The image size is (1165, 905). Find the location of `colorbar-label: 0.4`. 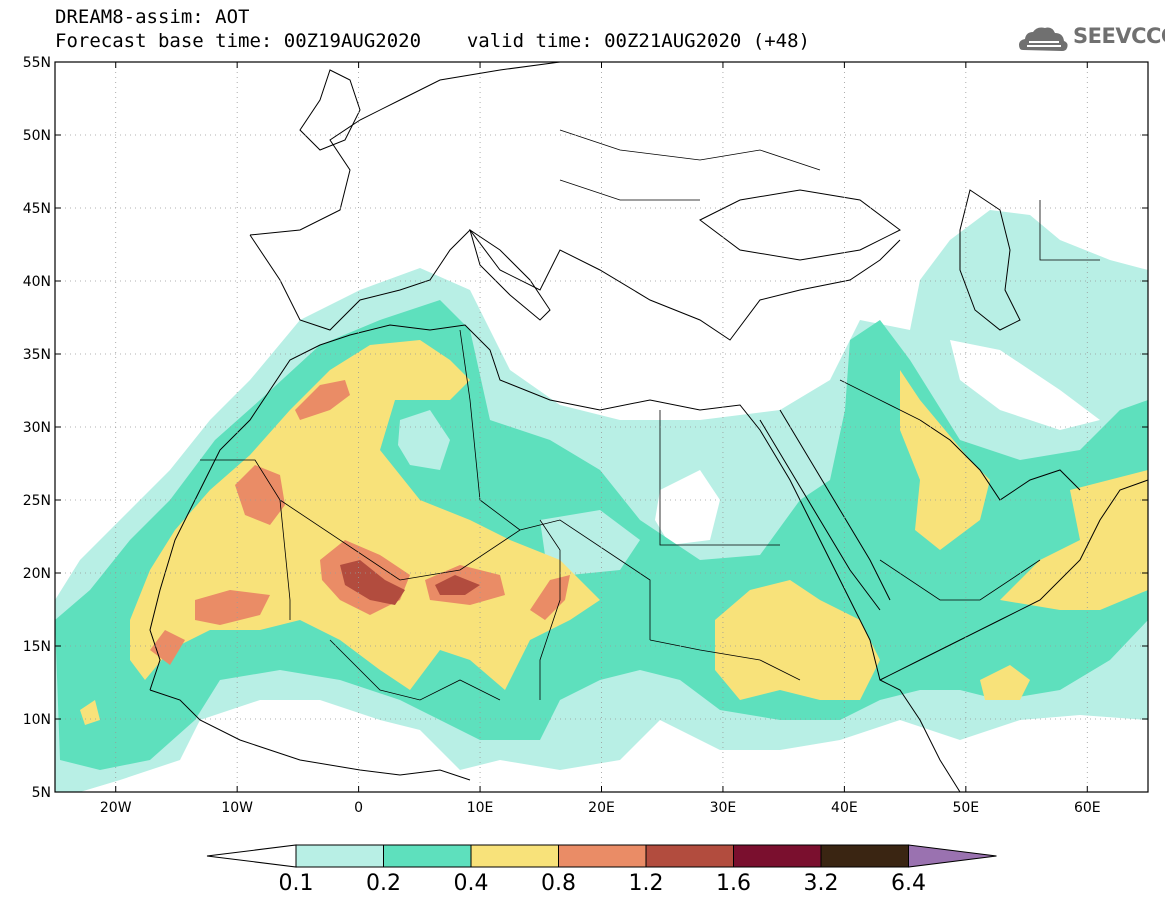

colorbar-label: 0.4 is located at coordinates (471, 883).